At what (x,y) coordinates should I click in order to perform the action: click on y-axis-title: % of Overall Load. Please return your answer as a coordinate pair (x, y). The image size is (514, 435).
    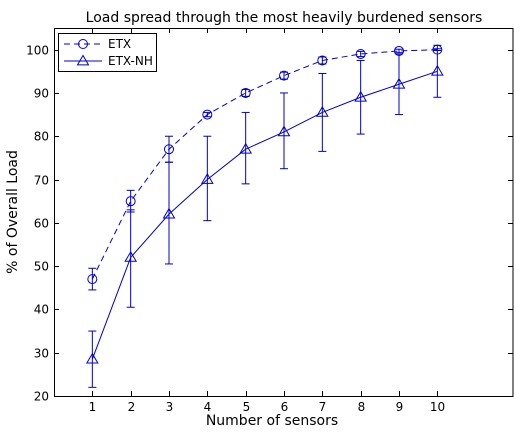
    Looking at the image, I should click on (13, 212).